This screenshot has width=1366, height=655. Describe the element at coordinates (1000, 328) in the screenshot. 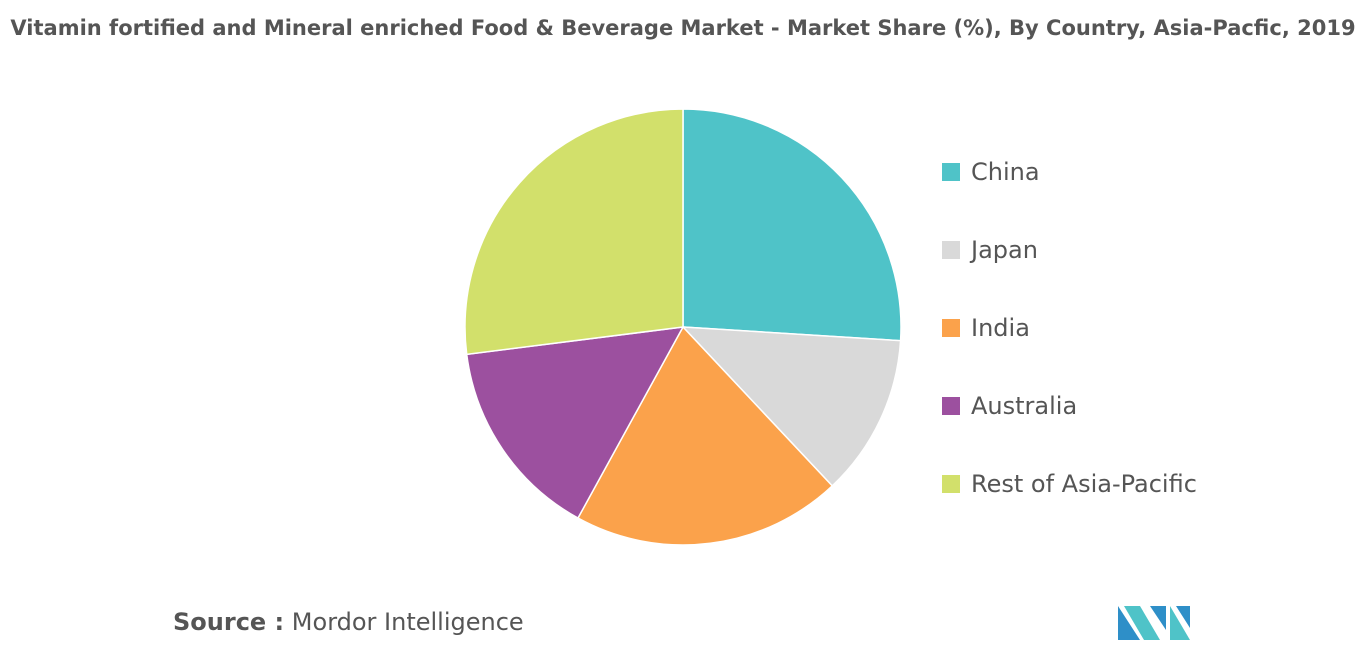

I see `legend-label: India` at that location.